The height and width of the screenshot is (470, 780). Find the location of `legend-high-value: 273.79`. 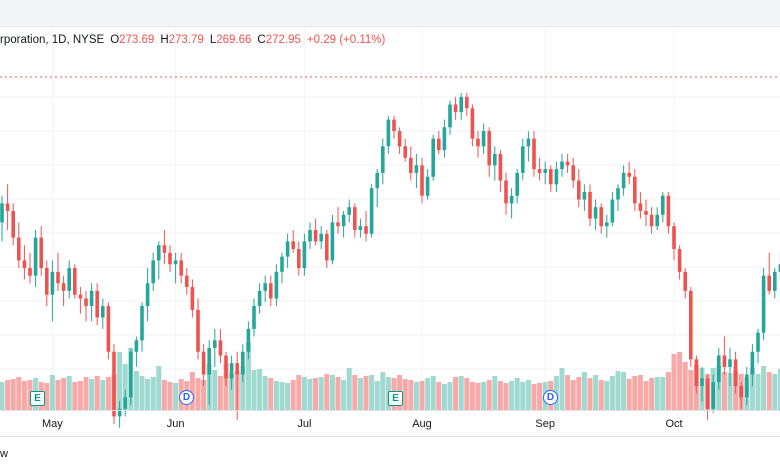

legend-high-value: 273.79 is located at coordinates (186, 40).